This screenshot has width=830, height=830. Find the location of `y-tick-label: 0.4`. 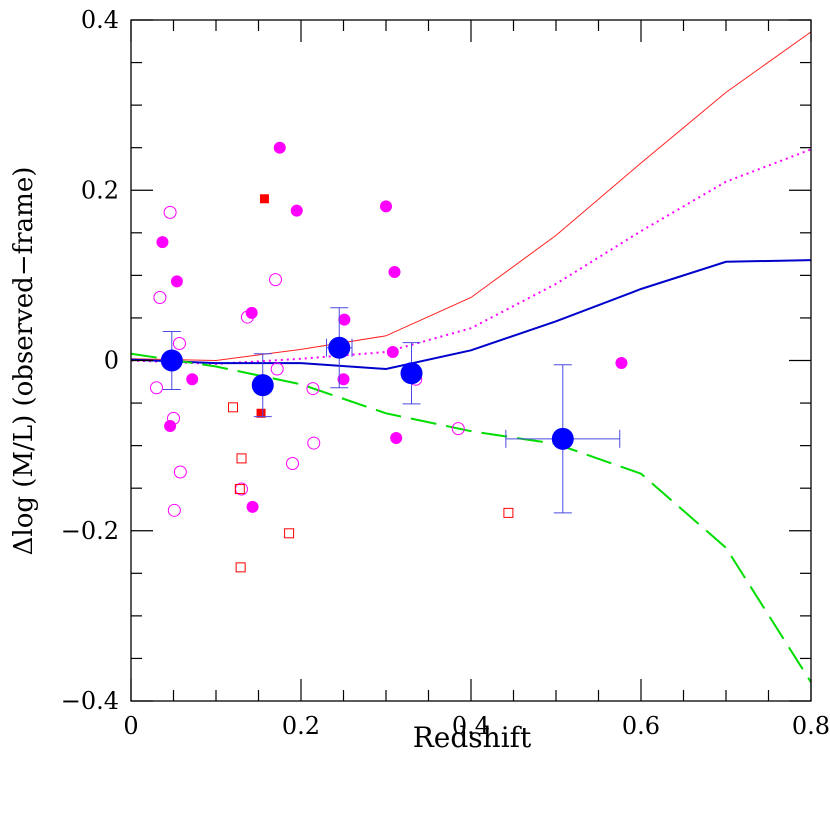

y-tick-label: 0.4 is located at coordinates (100, 20).